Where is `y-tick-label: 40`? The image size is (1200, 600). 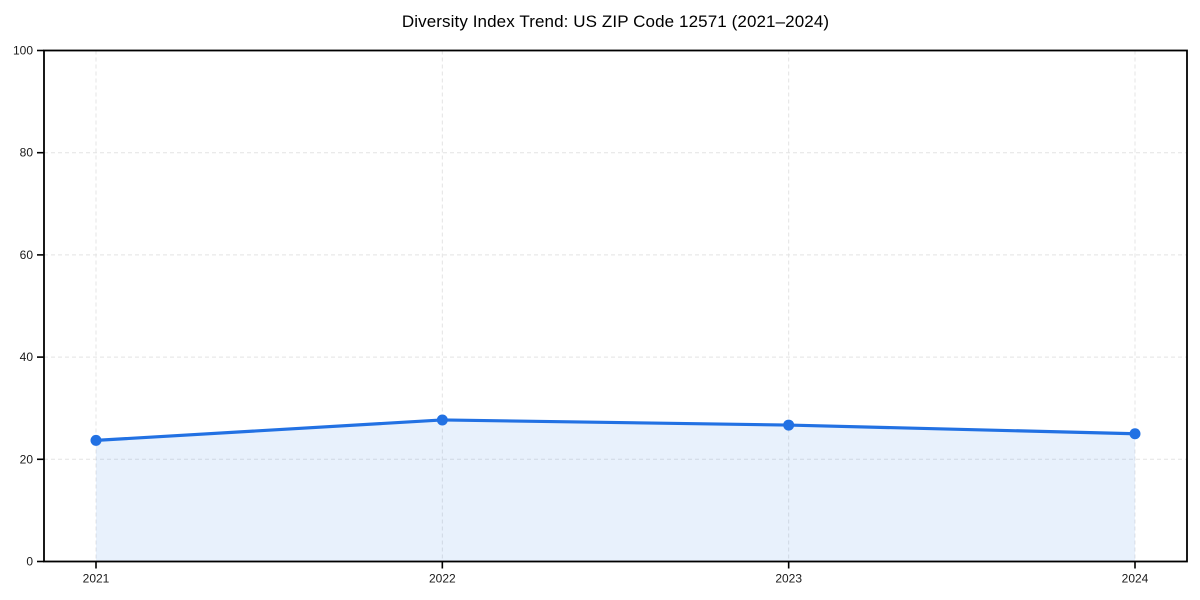
y-tick-label: 40 is located at coordinates (27, 357).